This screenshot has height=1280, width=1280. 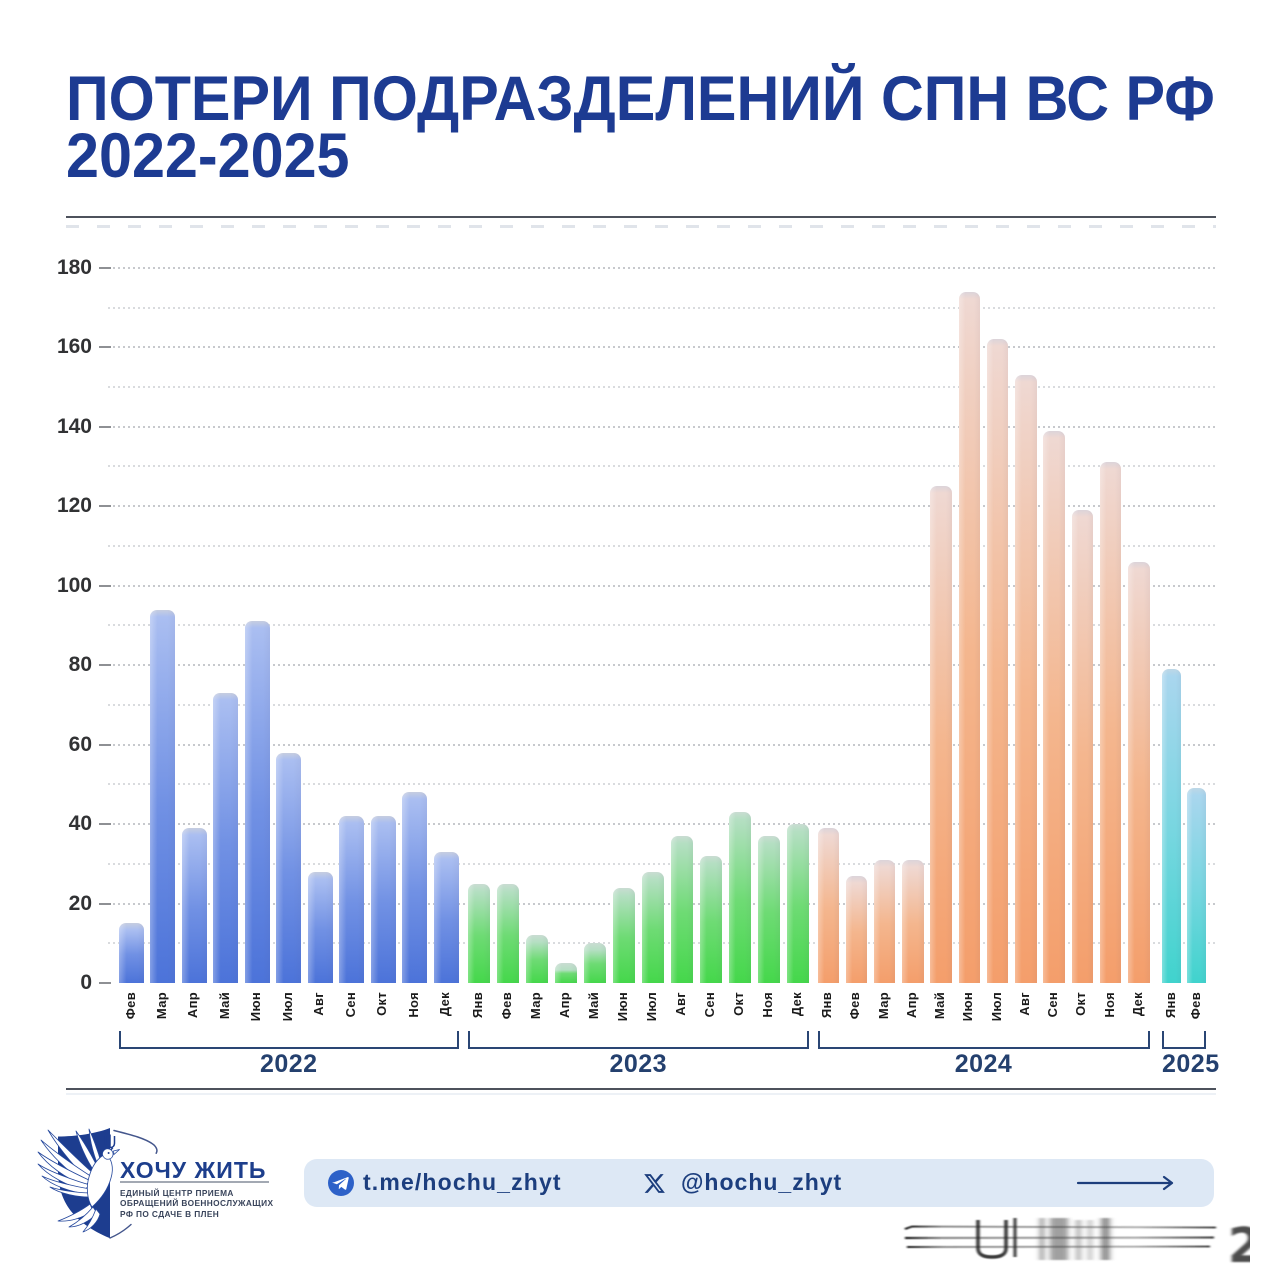 I want to click on arrow-right-icon, so click(x=1126, y=1183).